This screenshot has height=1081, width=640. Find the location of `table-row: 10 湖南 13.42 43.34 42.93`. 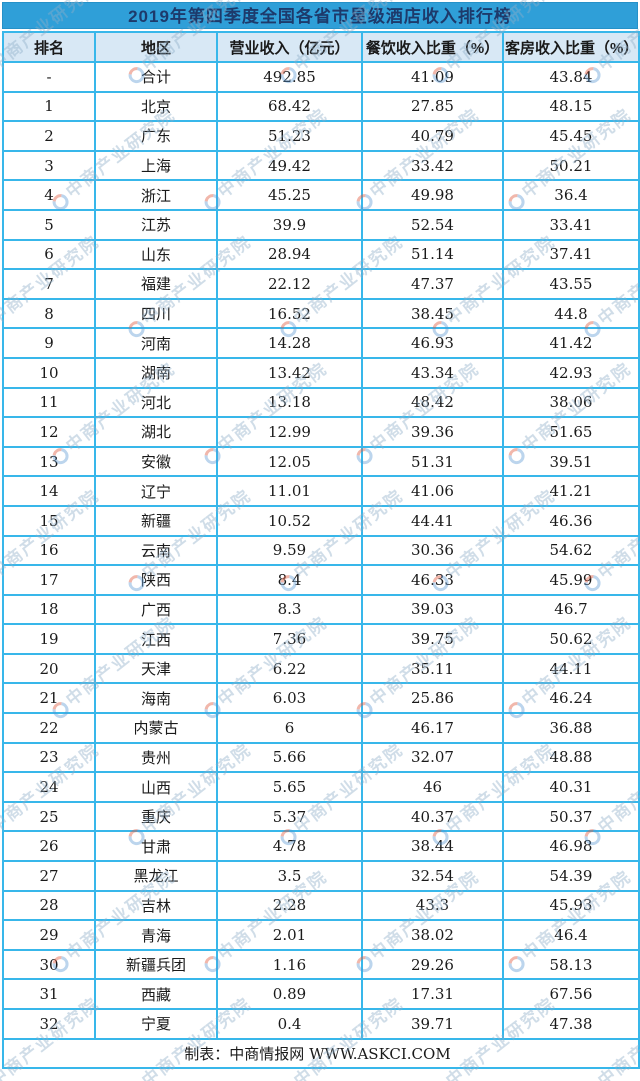

table-row: 10 湖南 13.42 43.34 42.93 is located at coordinates (321, 372).